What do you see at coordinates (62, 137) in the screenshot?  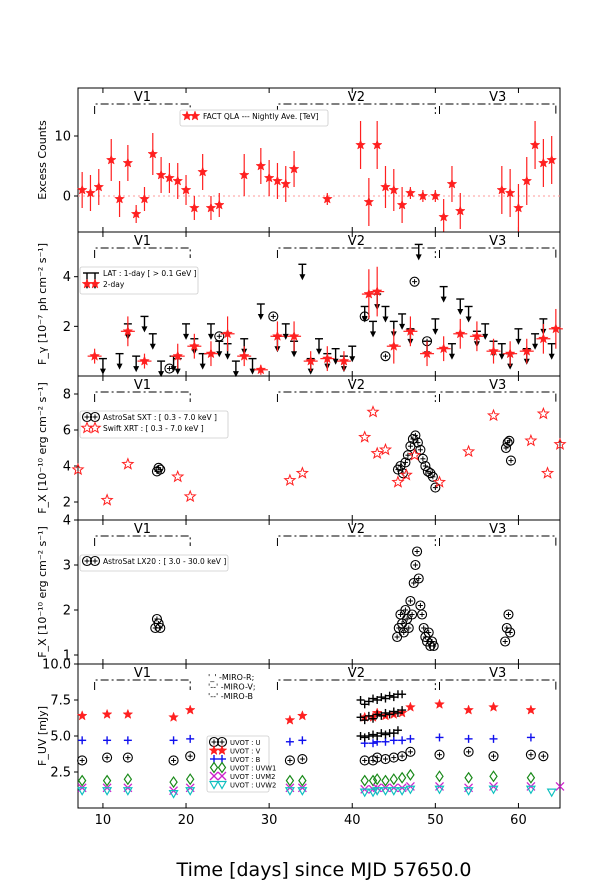 I see `y-tick-label: 10` at bounding box center [62, 137].